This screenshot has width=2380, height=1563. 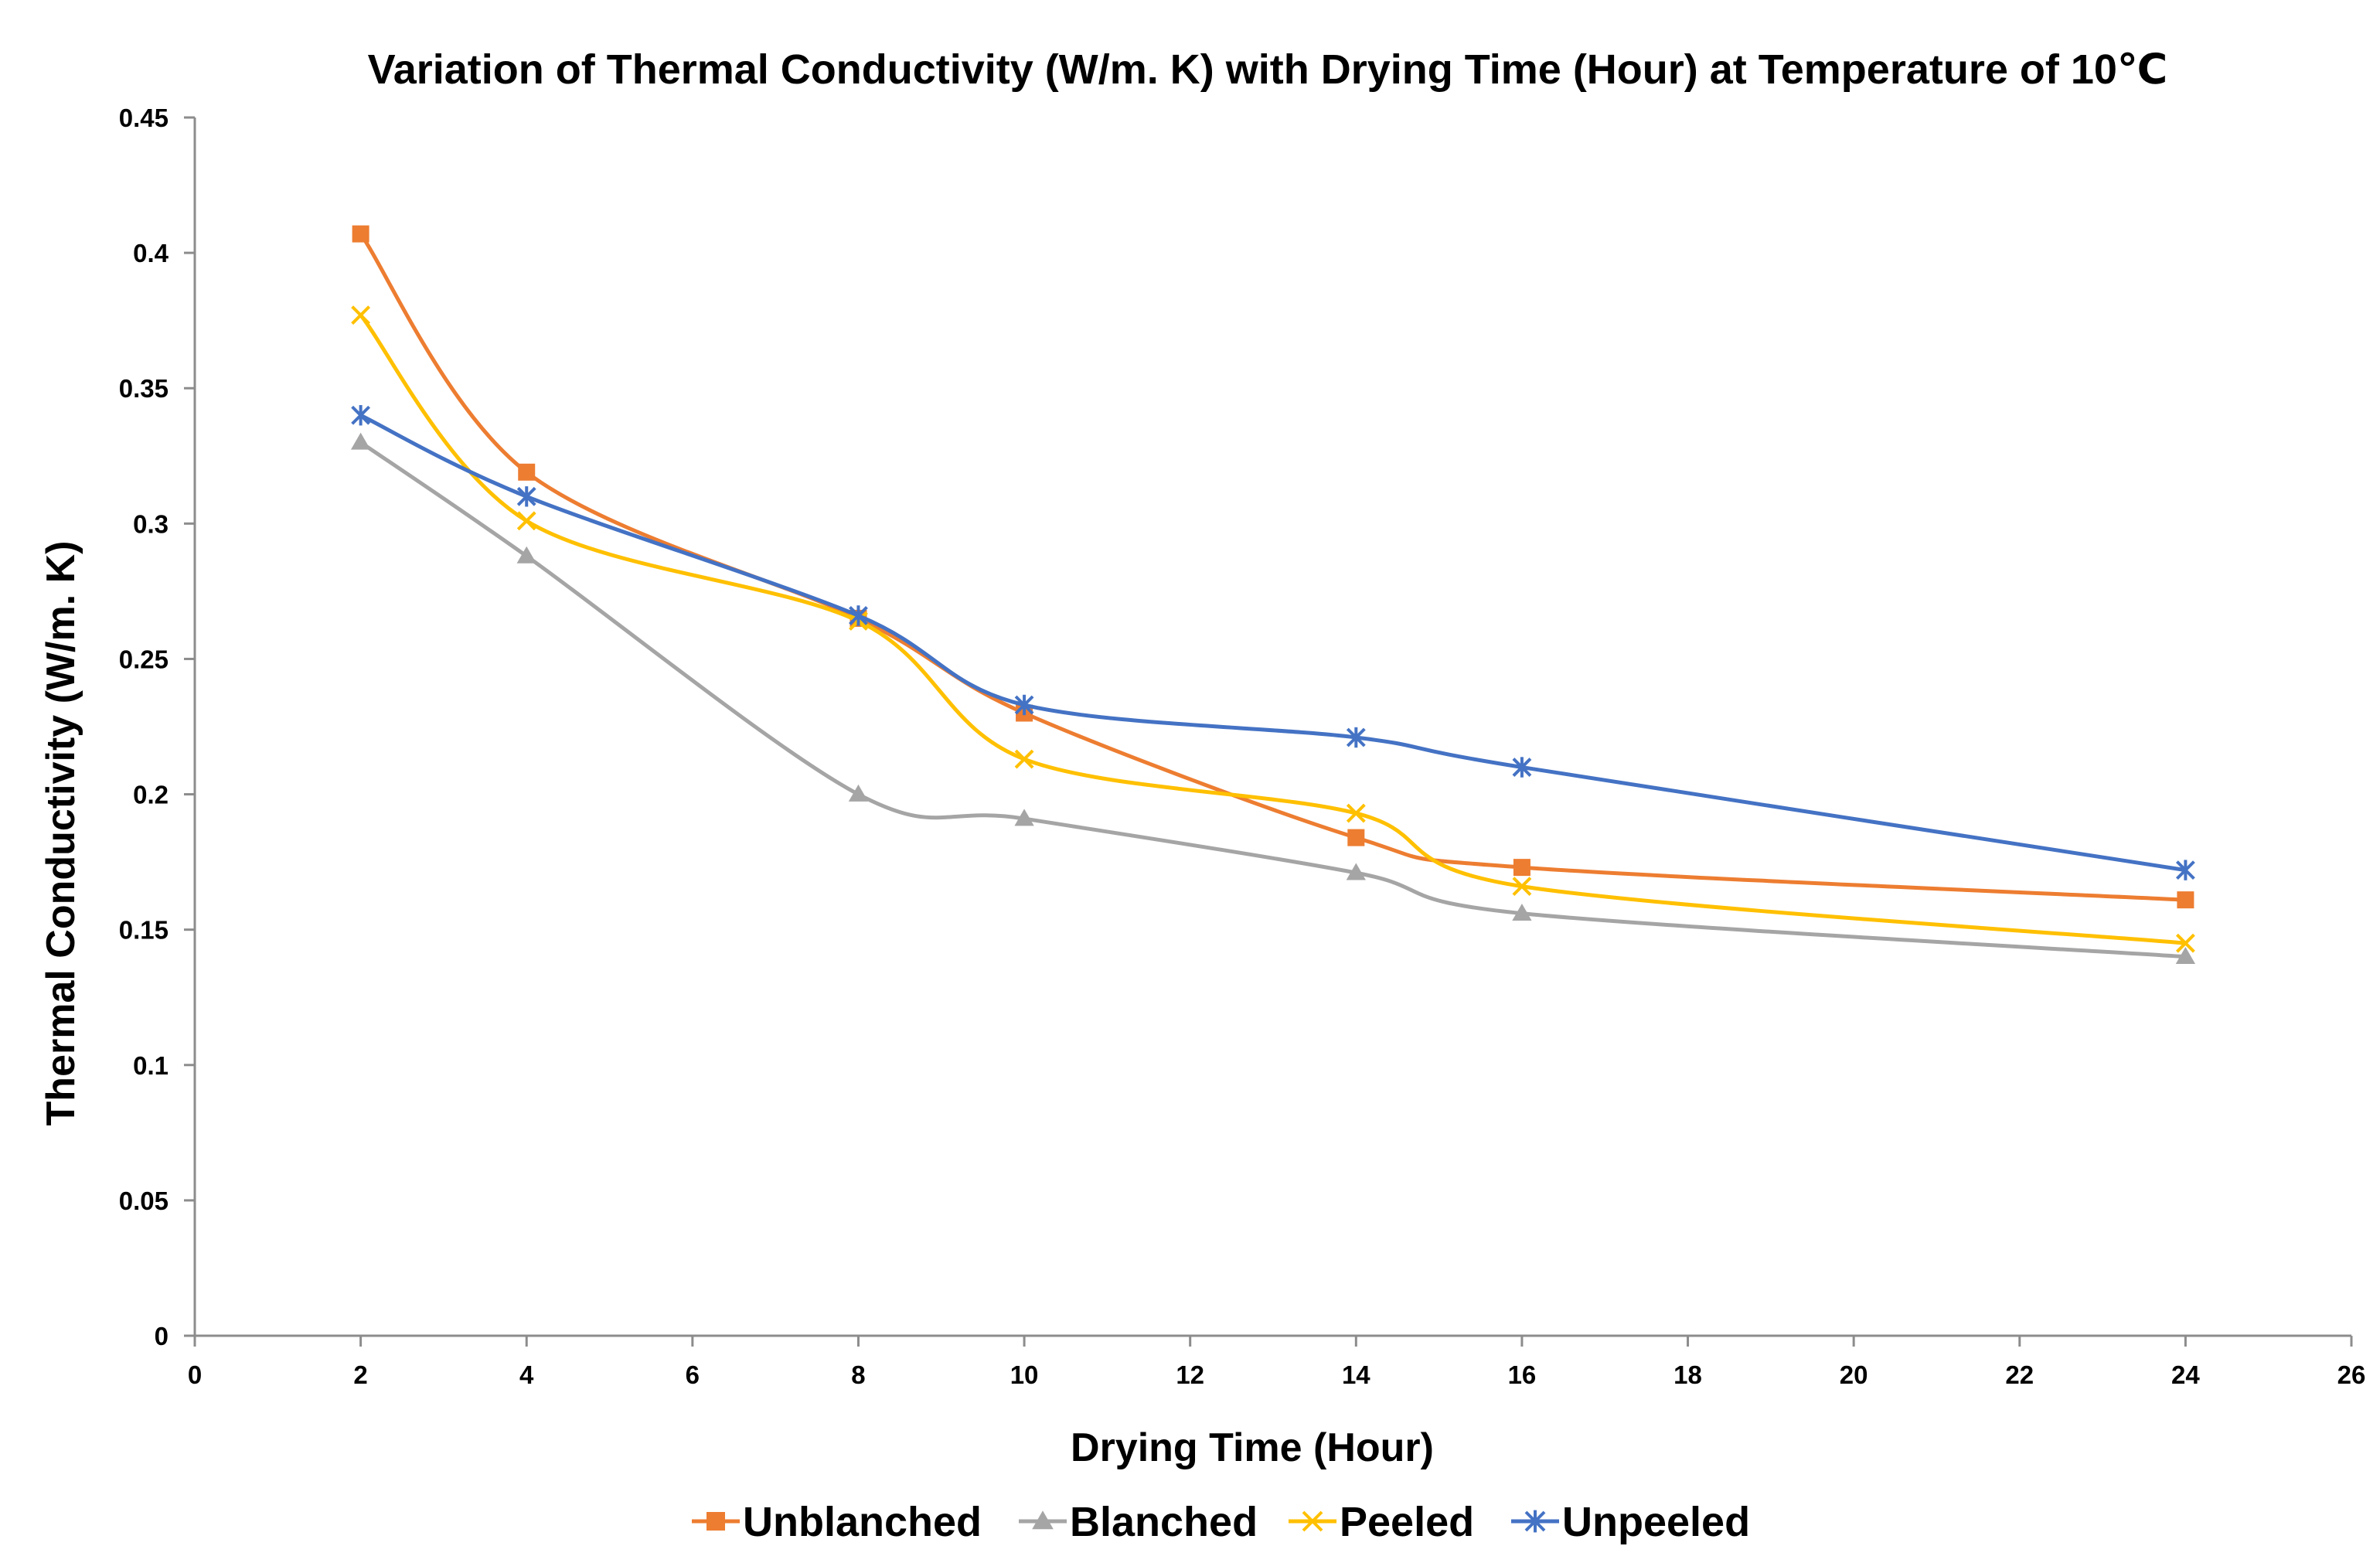 What do you see at coordinates (1252, 1447) in the screenshot?
I see `x-axis-label: Drying Time (Hour)` at bounding box center [1252, 1447].